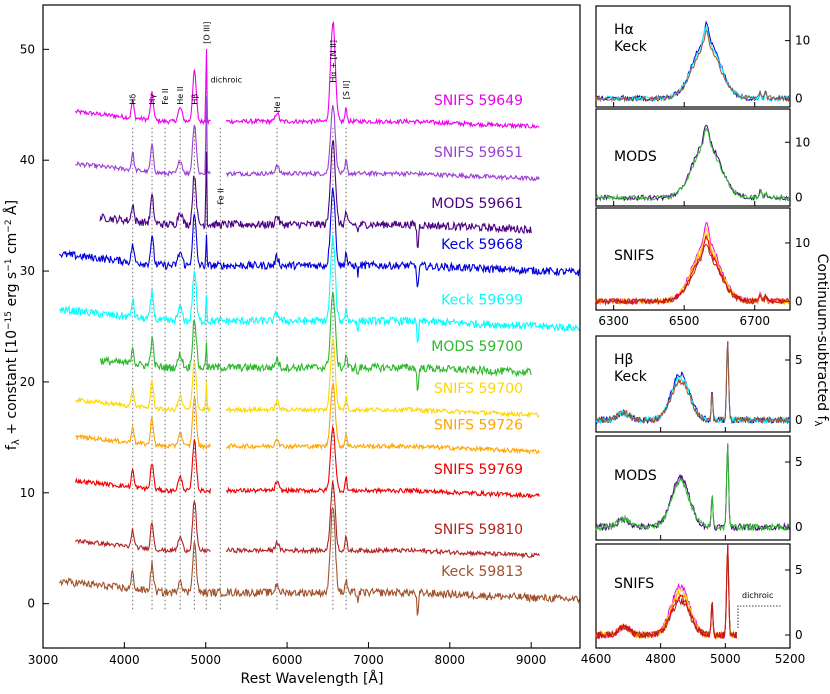 This screenshot has width=830, height=694. I want to click on ha-keck-label-2: Keck, so click(631, 47).